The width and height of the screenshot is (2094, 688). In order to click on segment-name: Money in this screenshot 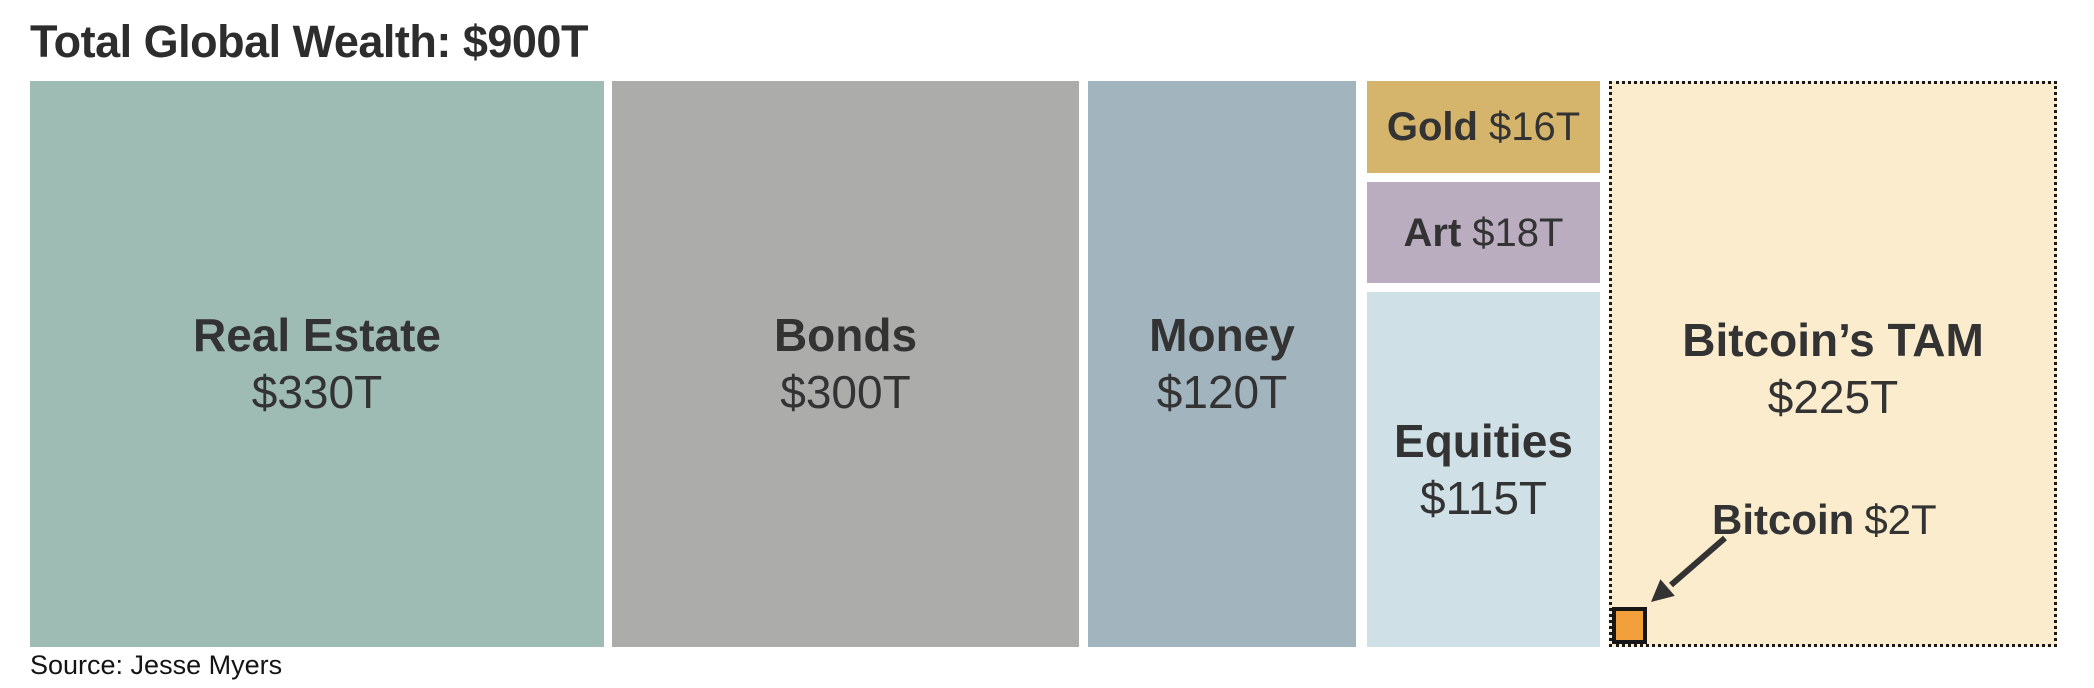, I will do `click(1222, 335)`.